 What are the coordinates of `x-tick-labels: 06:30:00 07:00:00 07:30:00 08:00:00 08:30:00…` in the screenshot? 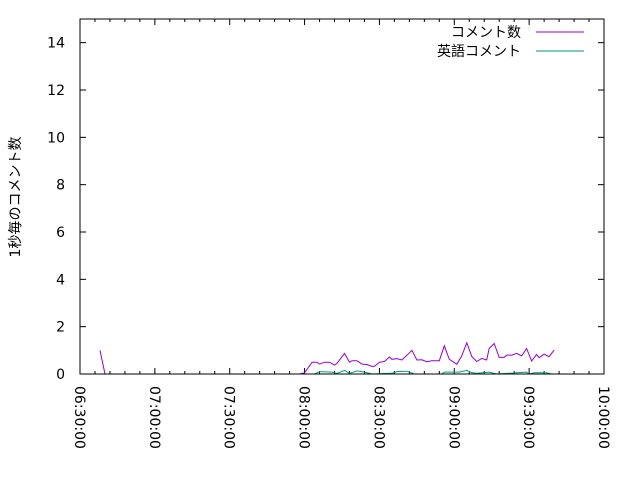 It's located at (341, 417).